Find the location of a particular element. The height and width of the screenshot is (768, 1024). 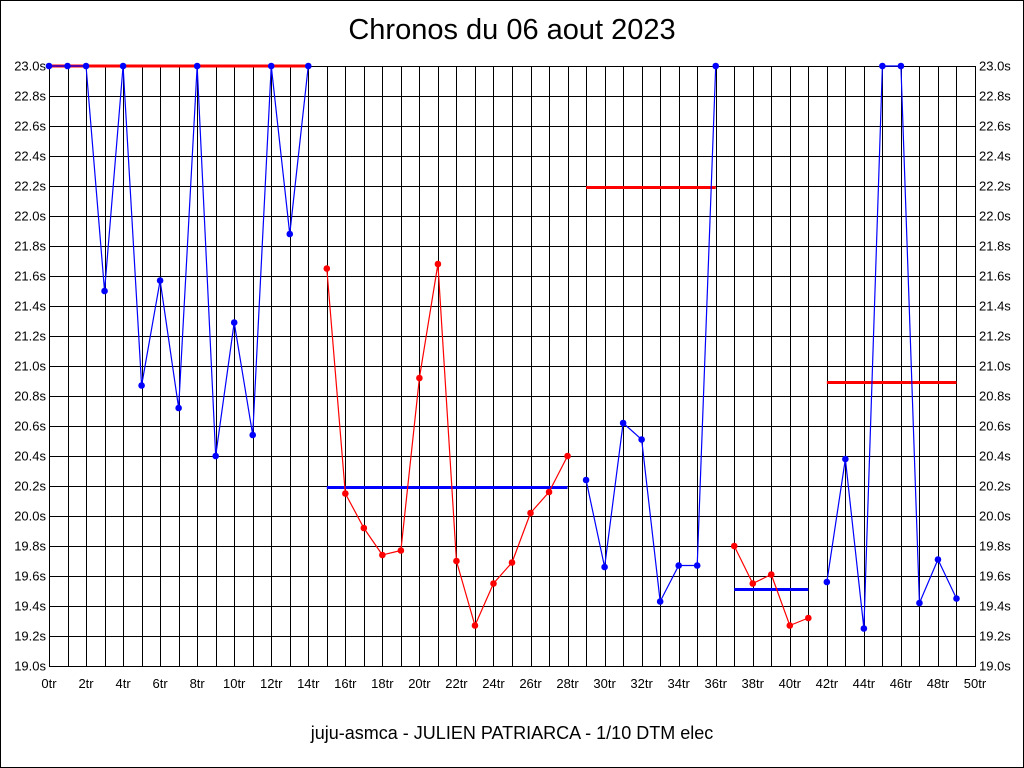

y-tick-label-left: 20.8s is located at coordinates (30, 396).